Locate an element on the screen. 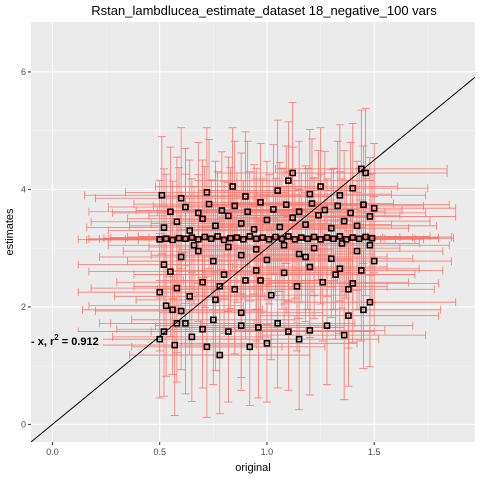 The width and height of the screenshot is (480, 480). y-tick-label: 2 is located at coordinates (23, 307).